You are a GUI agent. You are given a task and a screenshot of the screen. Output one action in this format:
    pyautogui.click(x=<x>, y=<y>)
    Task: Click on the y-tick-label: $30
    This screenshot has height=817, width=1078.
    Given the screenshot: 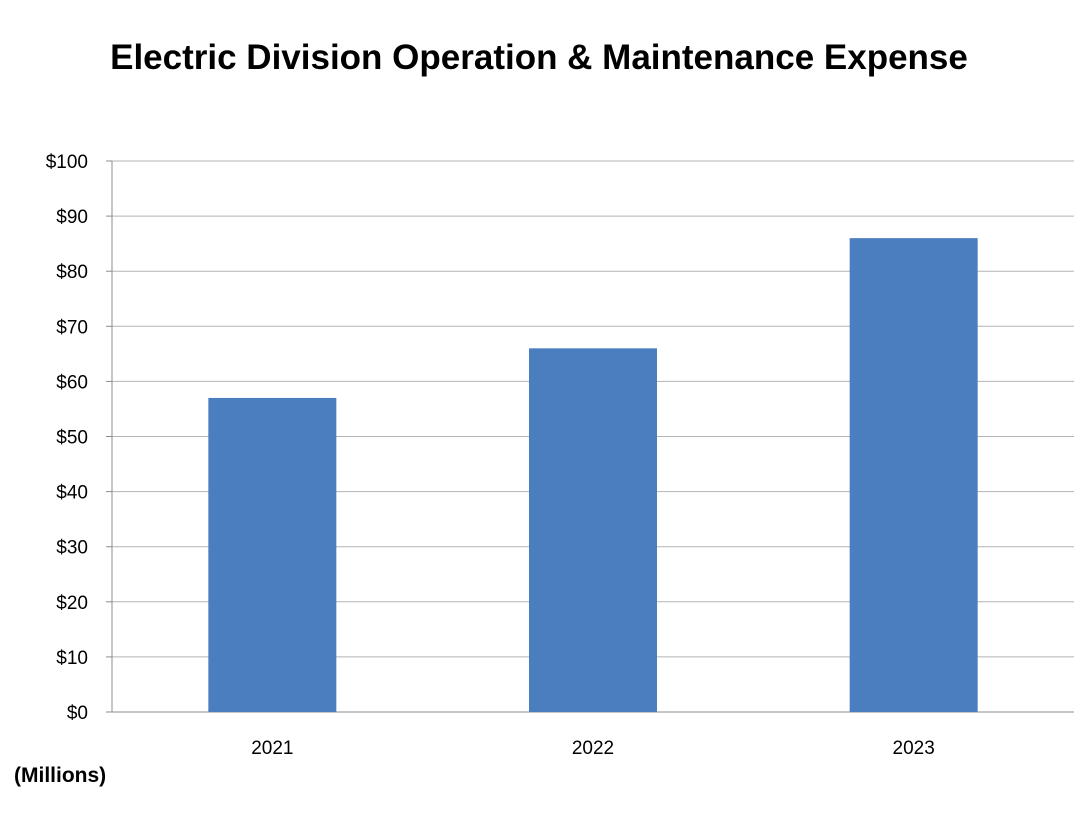 What is the action you would take?
    pyautogui.click(x=72, y=548)
    